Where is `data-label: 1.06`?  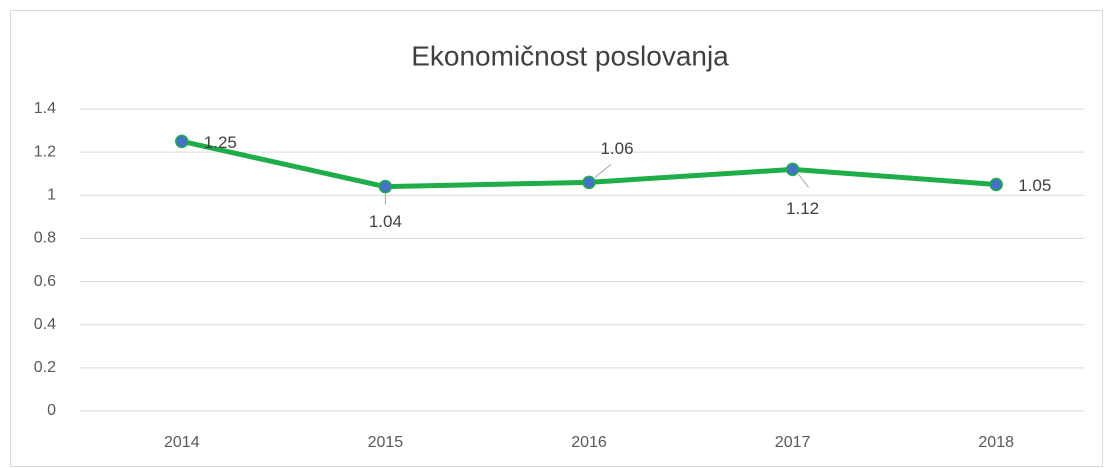 data-label: 1.06 is located at coordinates (616, 148).